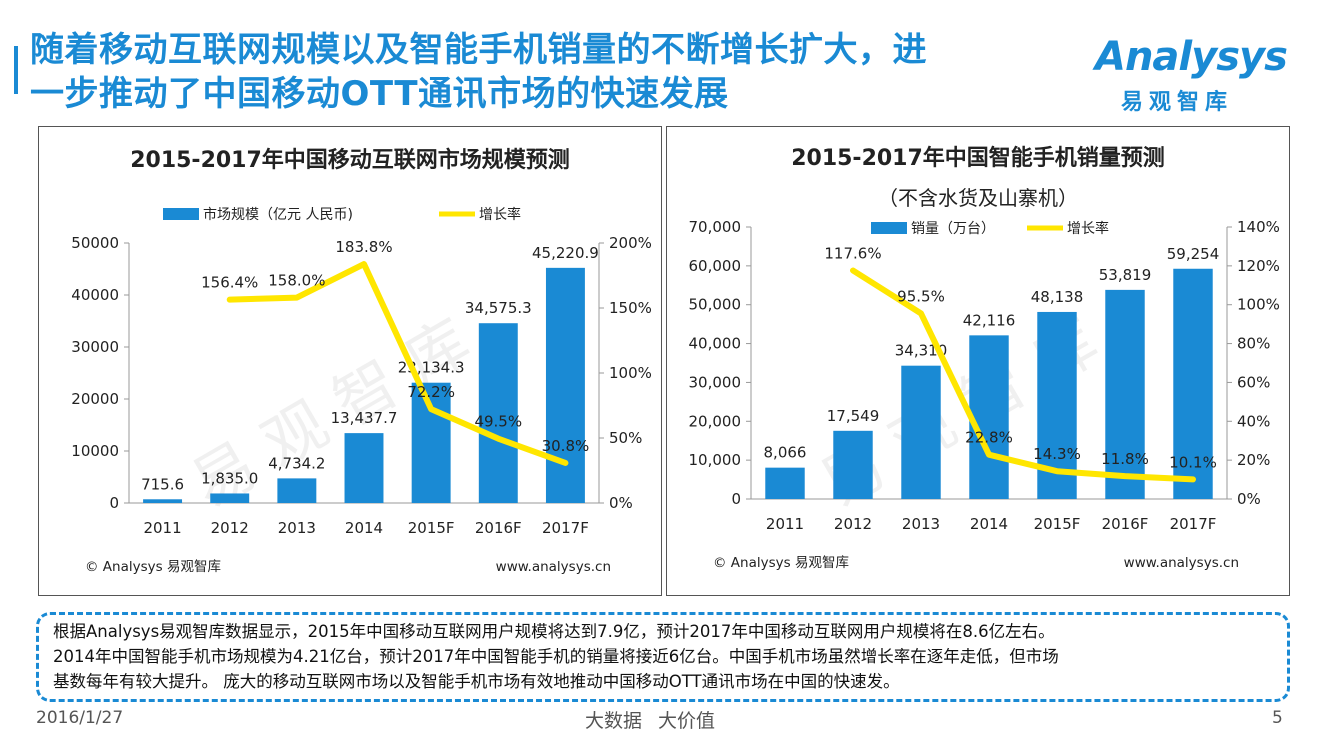  I want to click on bar-value-label: 45,220.9, so click(565, 253).